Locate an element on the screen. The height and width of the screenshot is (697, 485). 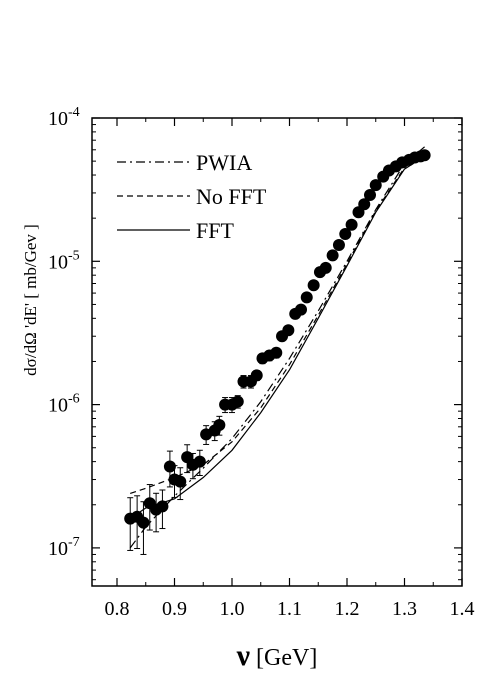
x-tick-label: 1.2 is located at coordinates (347, 609).